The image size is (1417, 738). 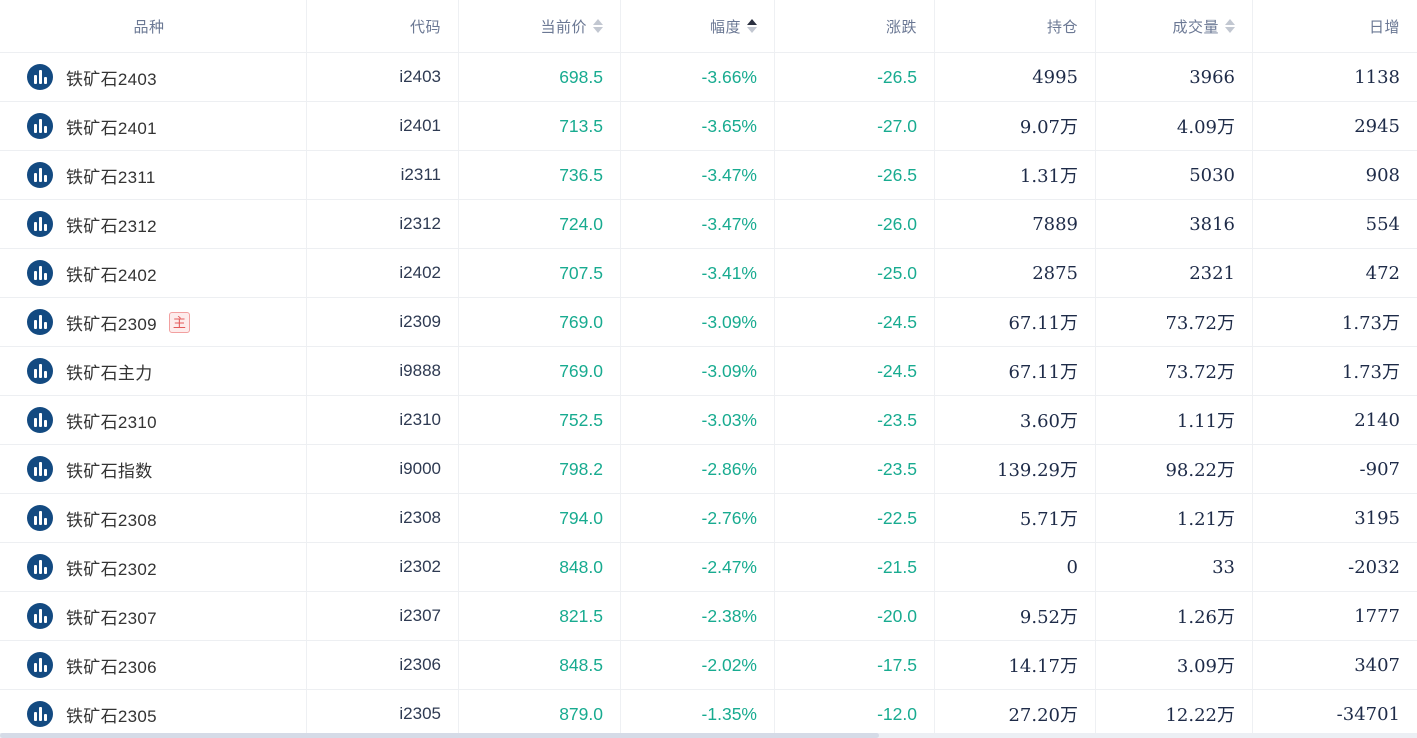 I want to click on code-cell: i2305, so click(x=383, y=714).